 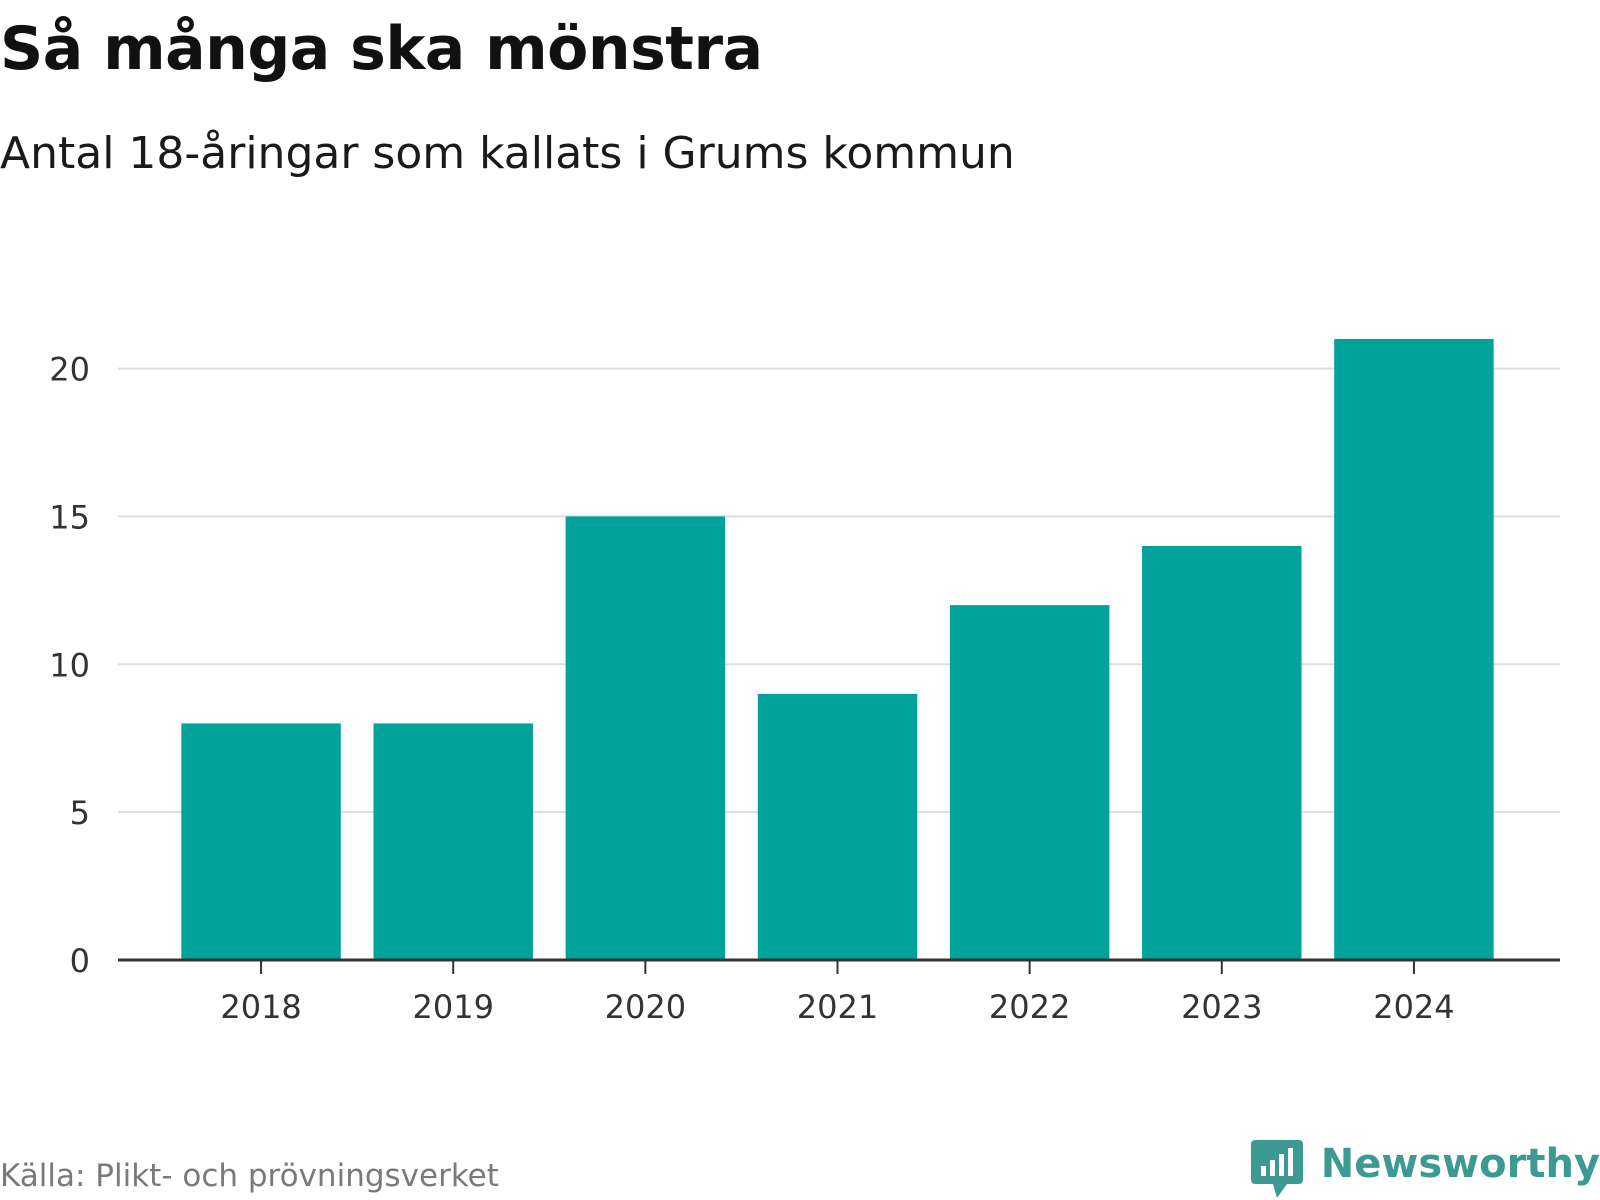 What do you see at coordinates (1414, 649) in the screenshot?
I see `bar-2024` at bounding box center [1414, 649].